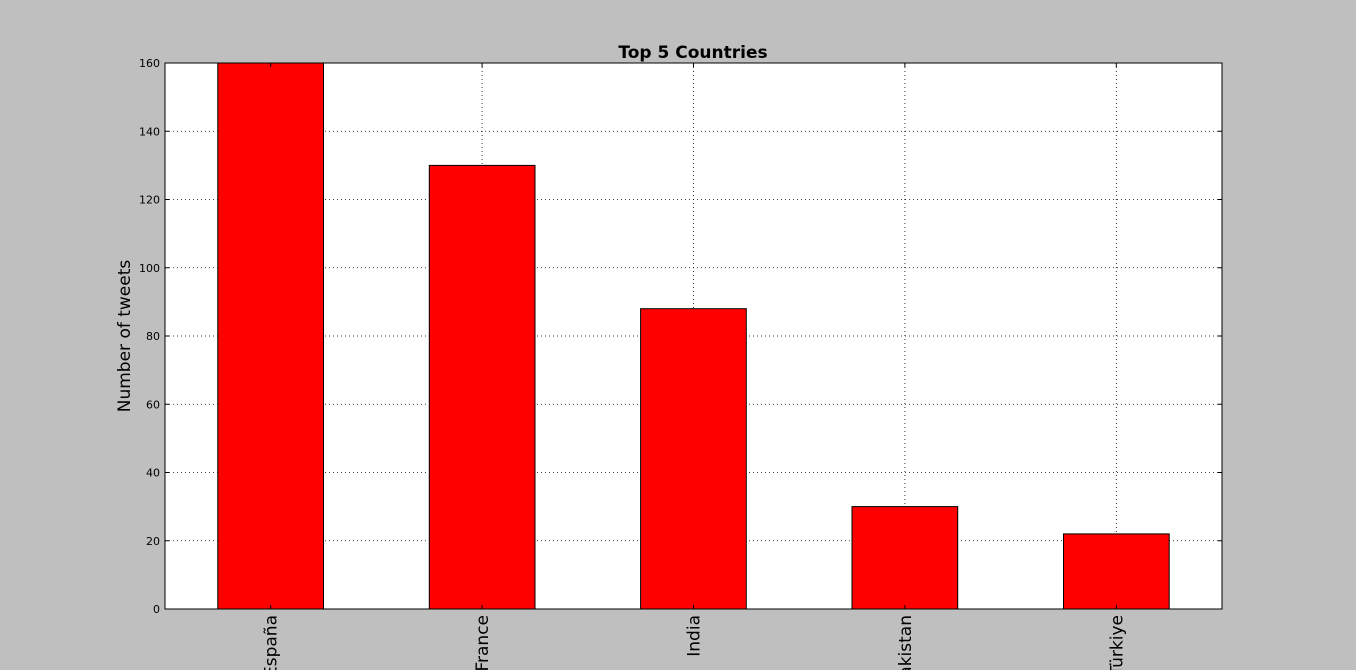  Describe the element at coordinates (125, 336) in the screenshot. I see `y-axis-label: Number of tweets` at that location.